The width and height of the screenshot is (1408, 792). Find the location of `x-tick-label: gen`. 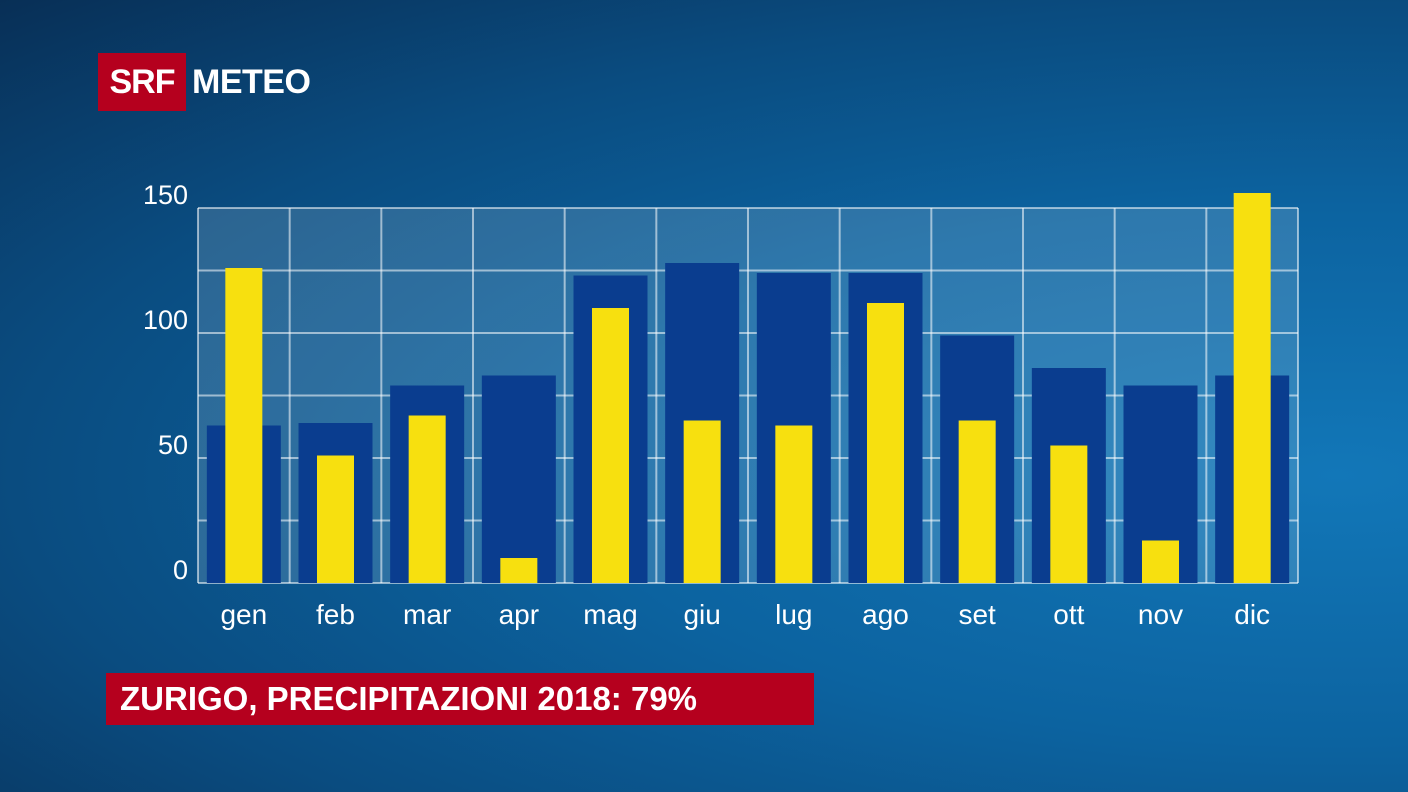

x-tick-label: gen is located at coordinates (243, 614).